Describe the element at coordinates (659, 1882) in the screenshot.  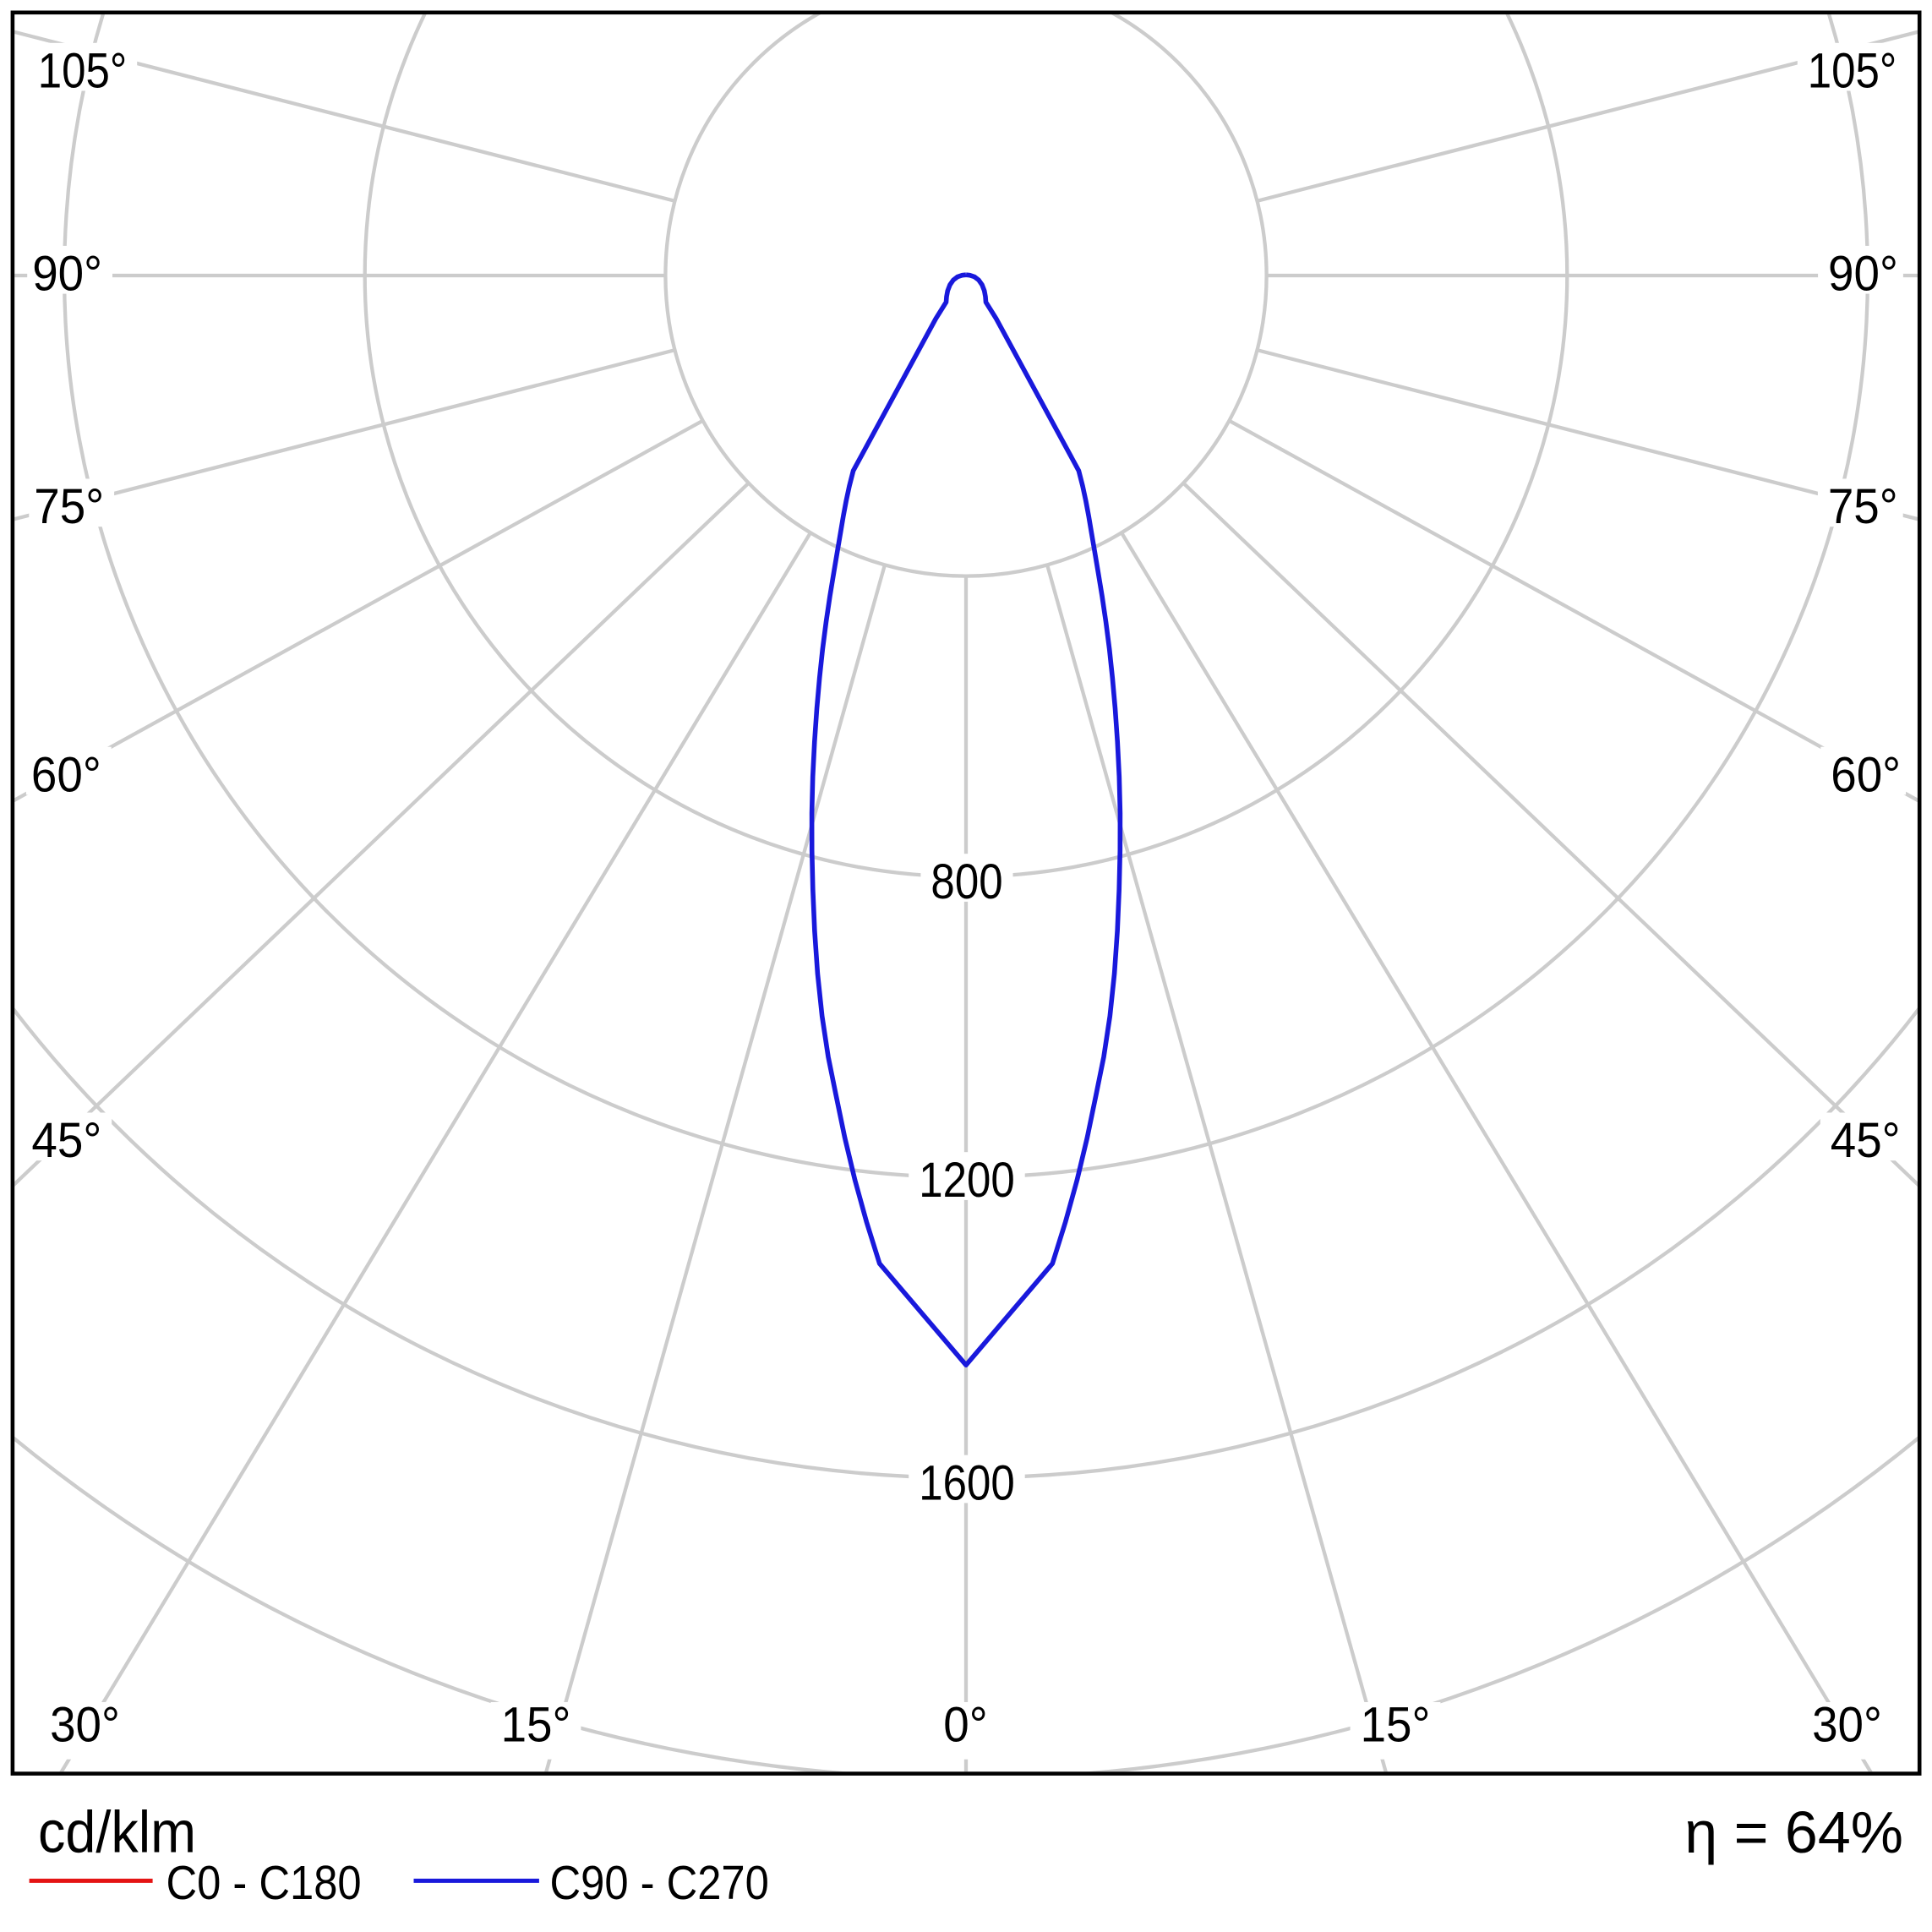
I see `svg-text: C90 - C270` at that location.